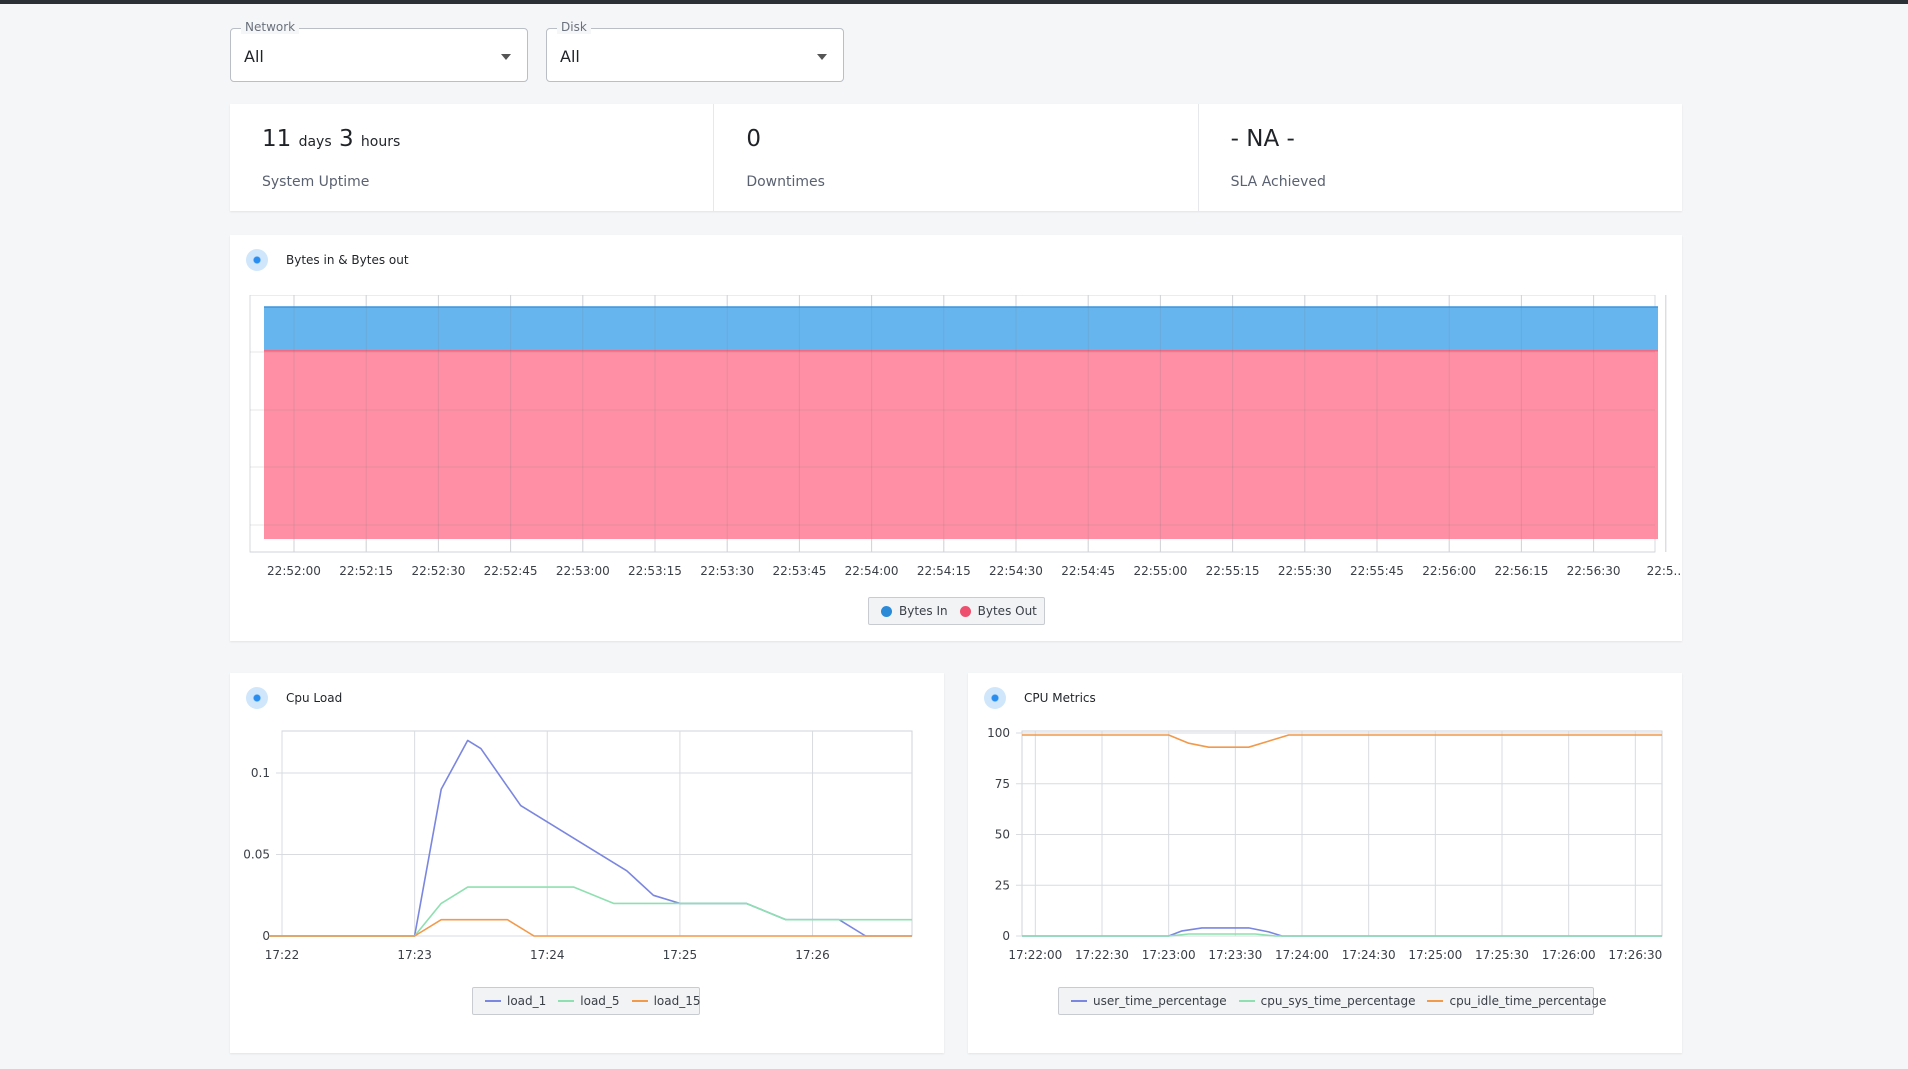 This screenshot has width=1908, height=1069. Describe the element at coordinates (1435, 955) in the screenshot. I see `x-tick-label: 17:25:00` at that location.